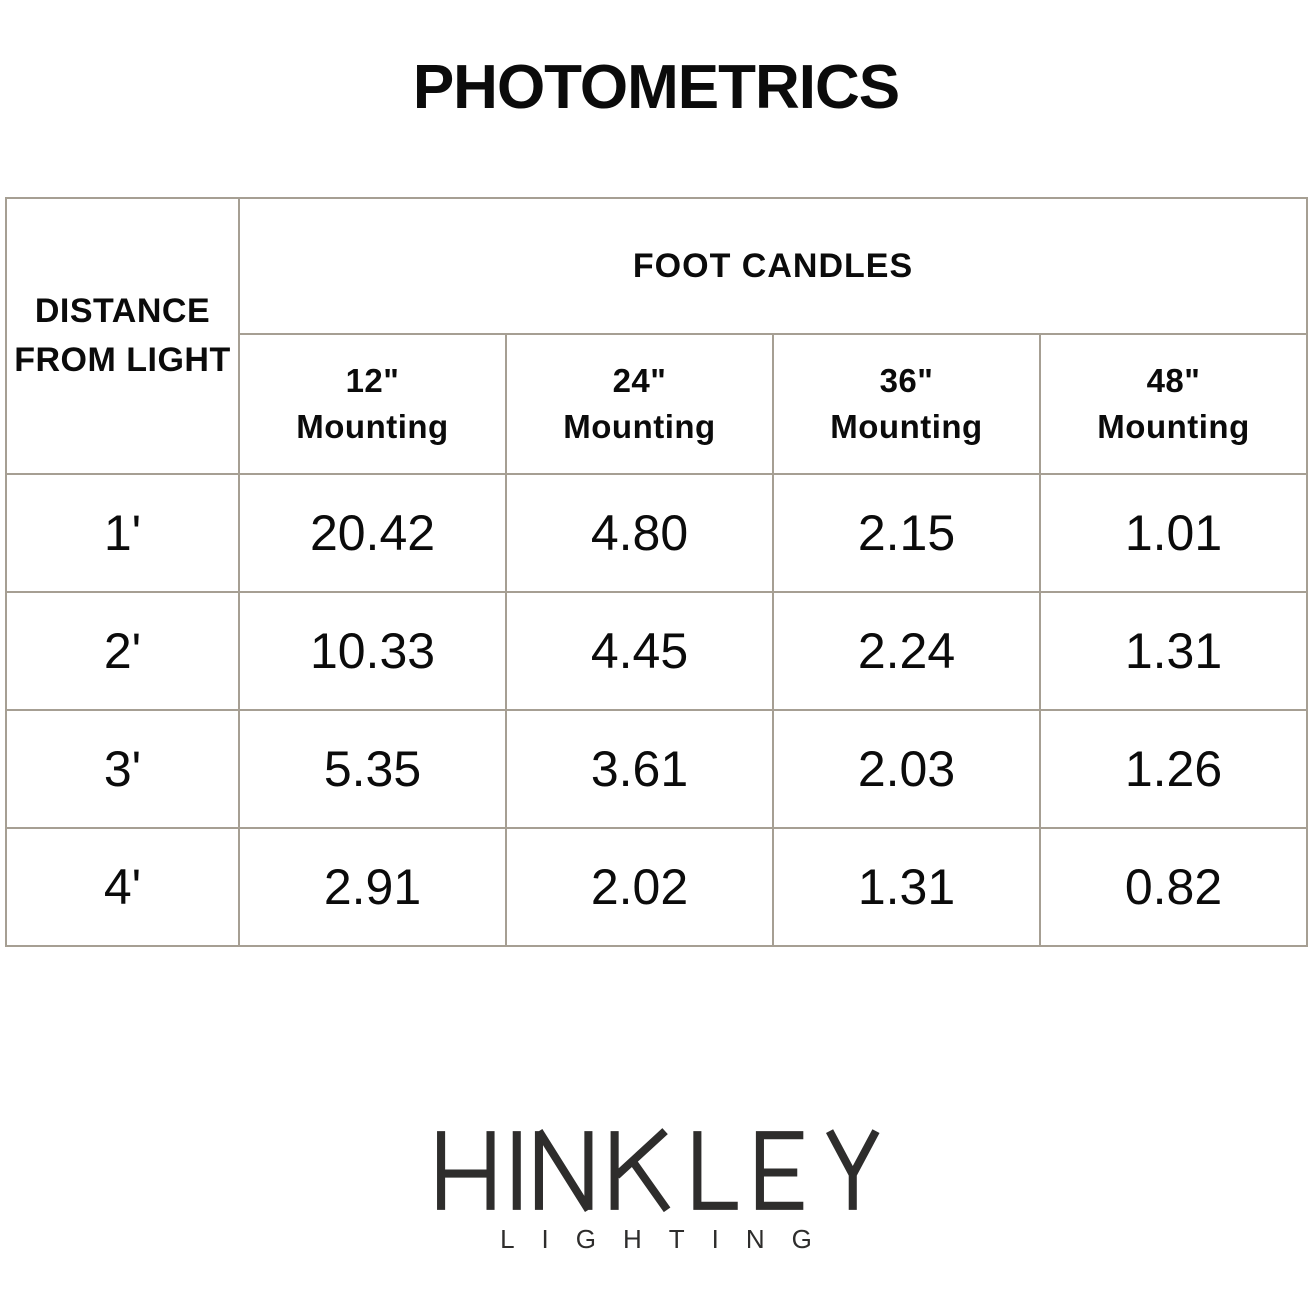 The height and width of the screenshot is (1312, 1312). What do you see at coordinates (639, 769) in the screenshot?
I see `value-cell: 3.61` at bounding box center [639, 769].